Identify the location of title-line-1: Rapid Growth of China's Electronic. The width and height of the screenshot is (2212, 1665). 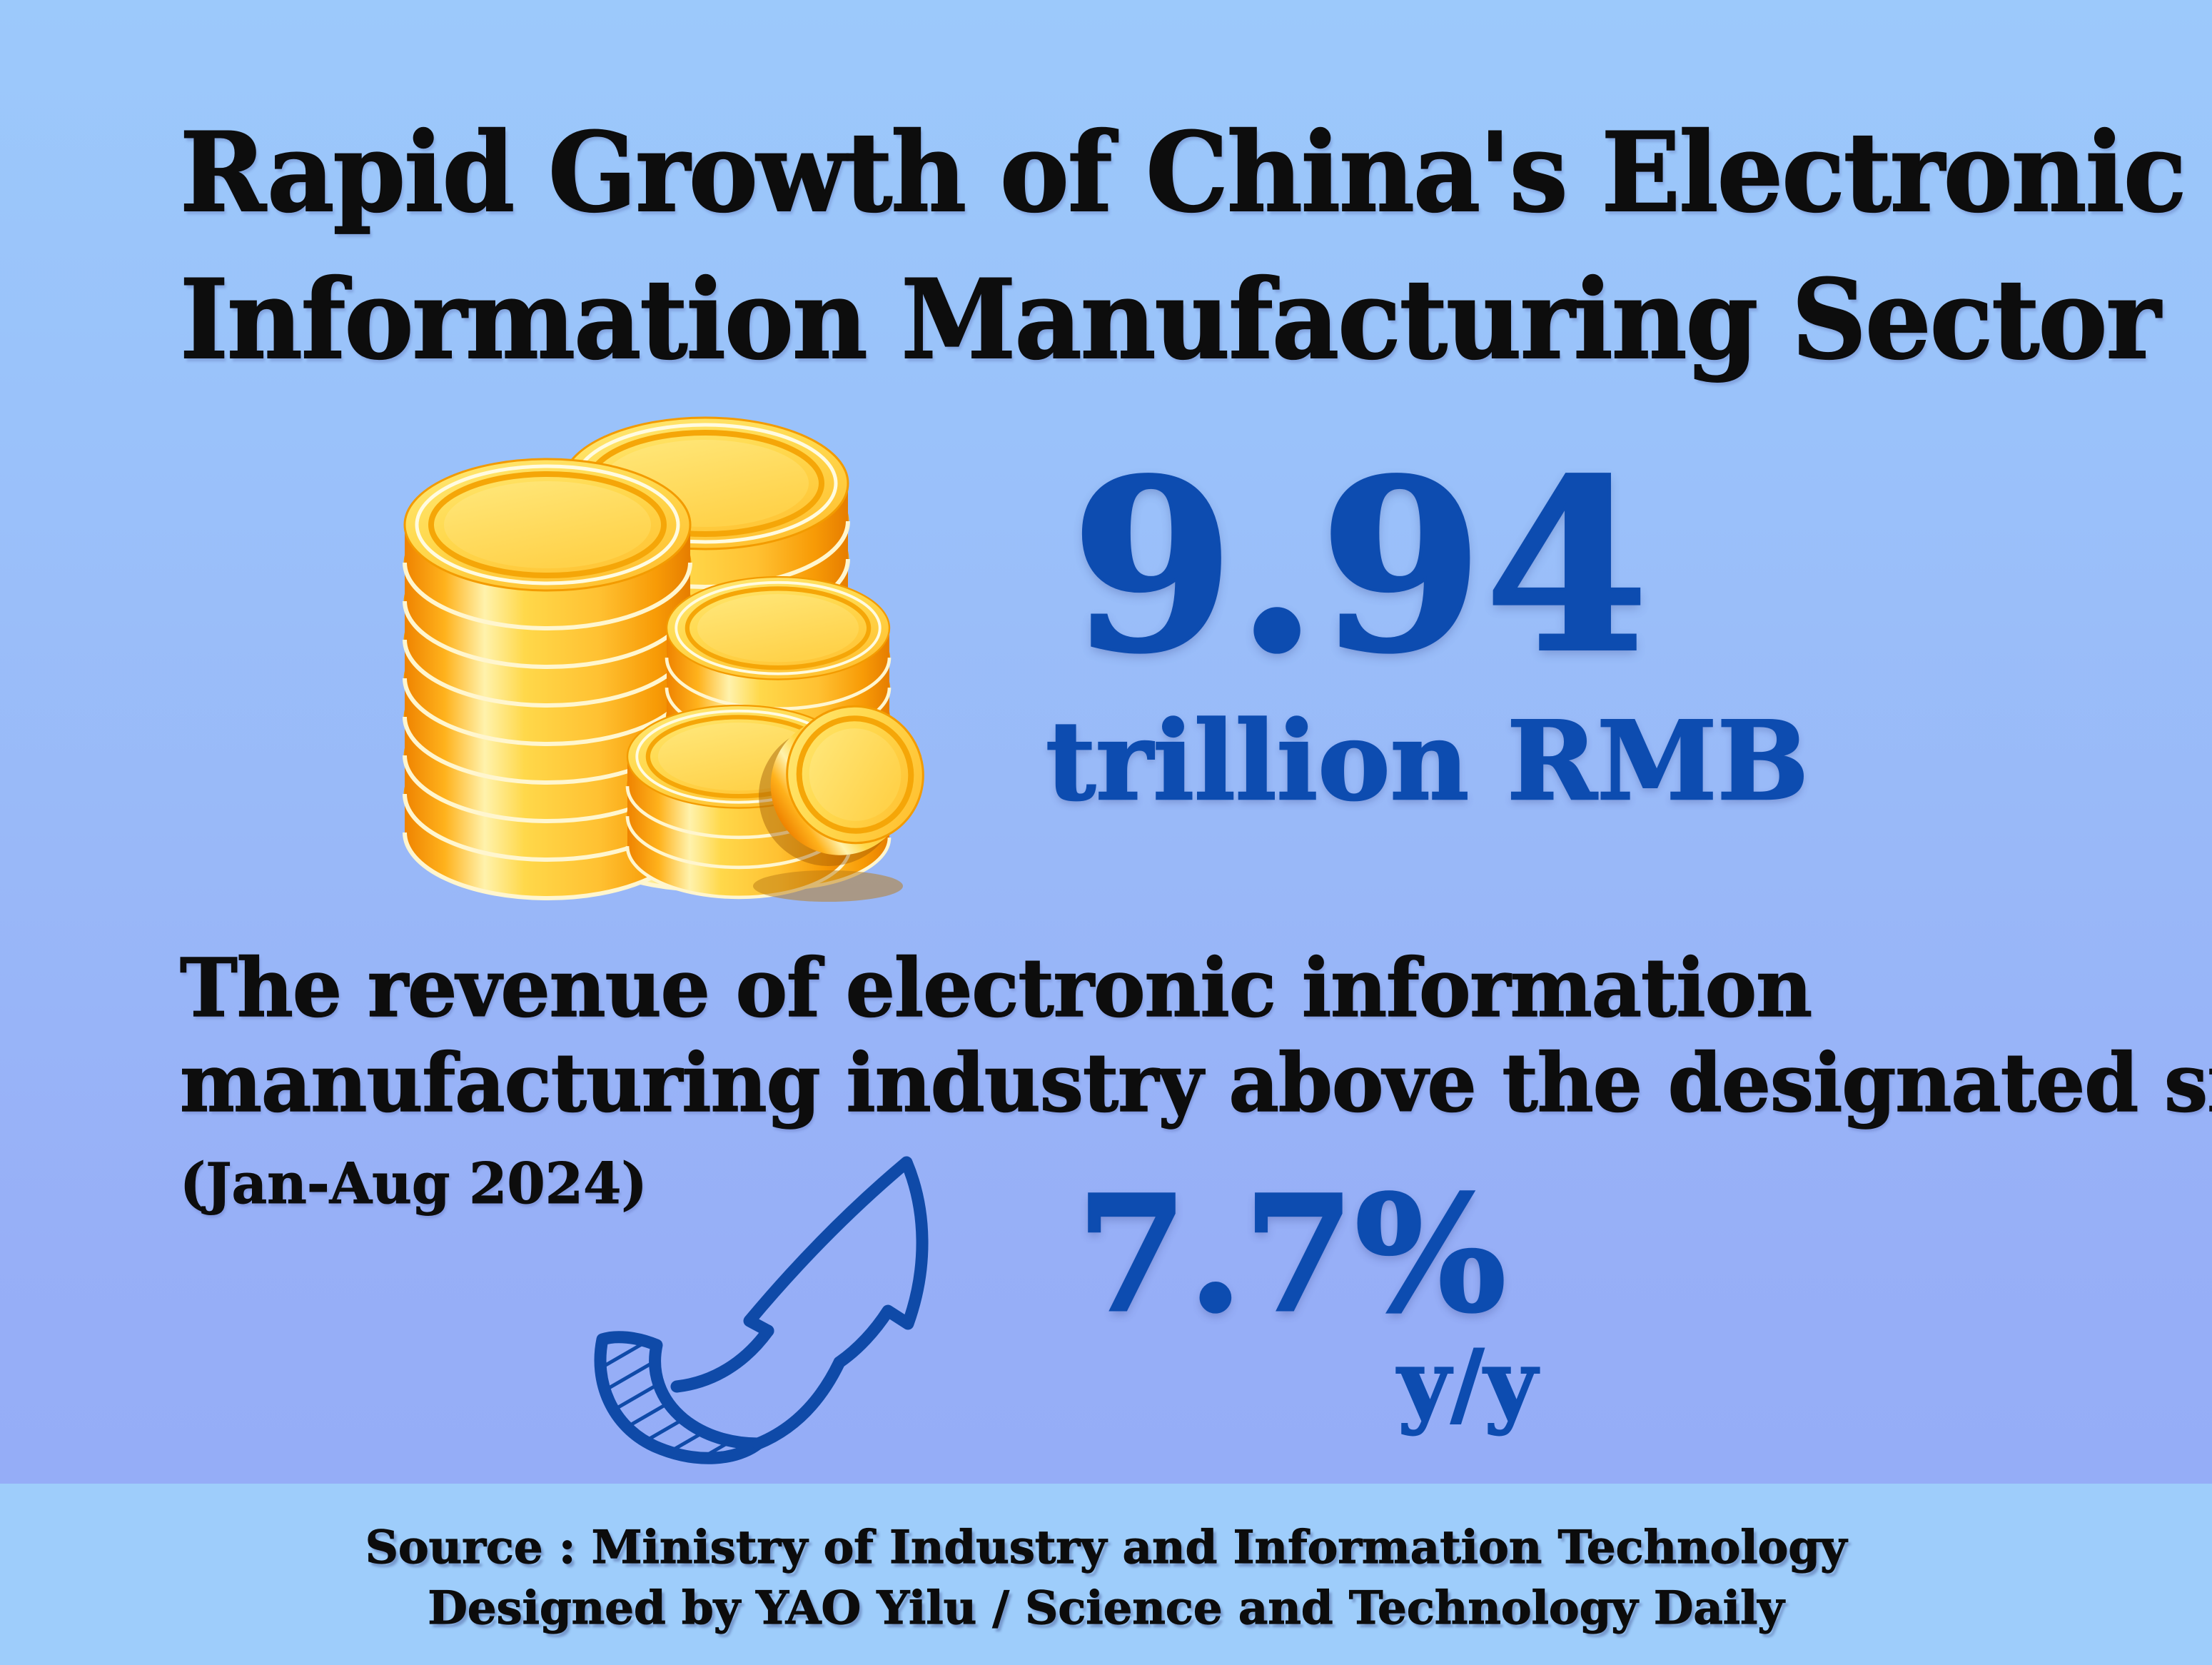
(1183, 173).